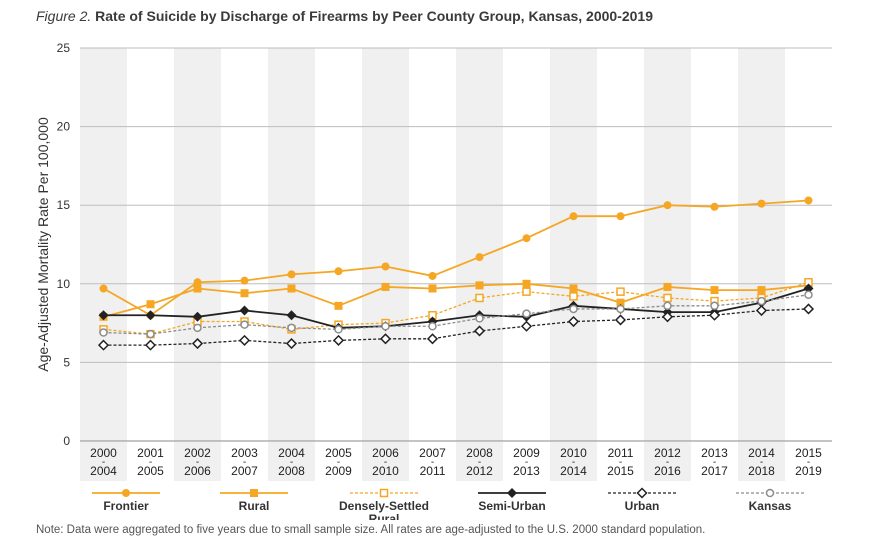  I want to click on y-tick-label: 0, so click(66, 441).